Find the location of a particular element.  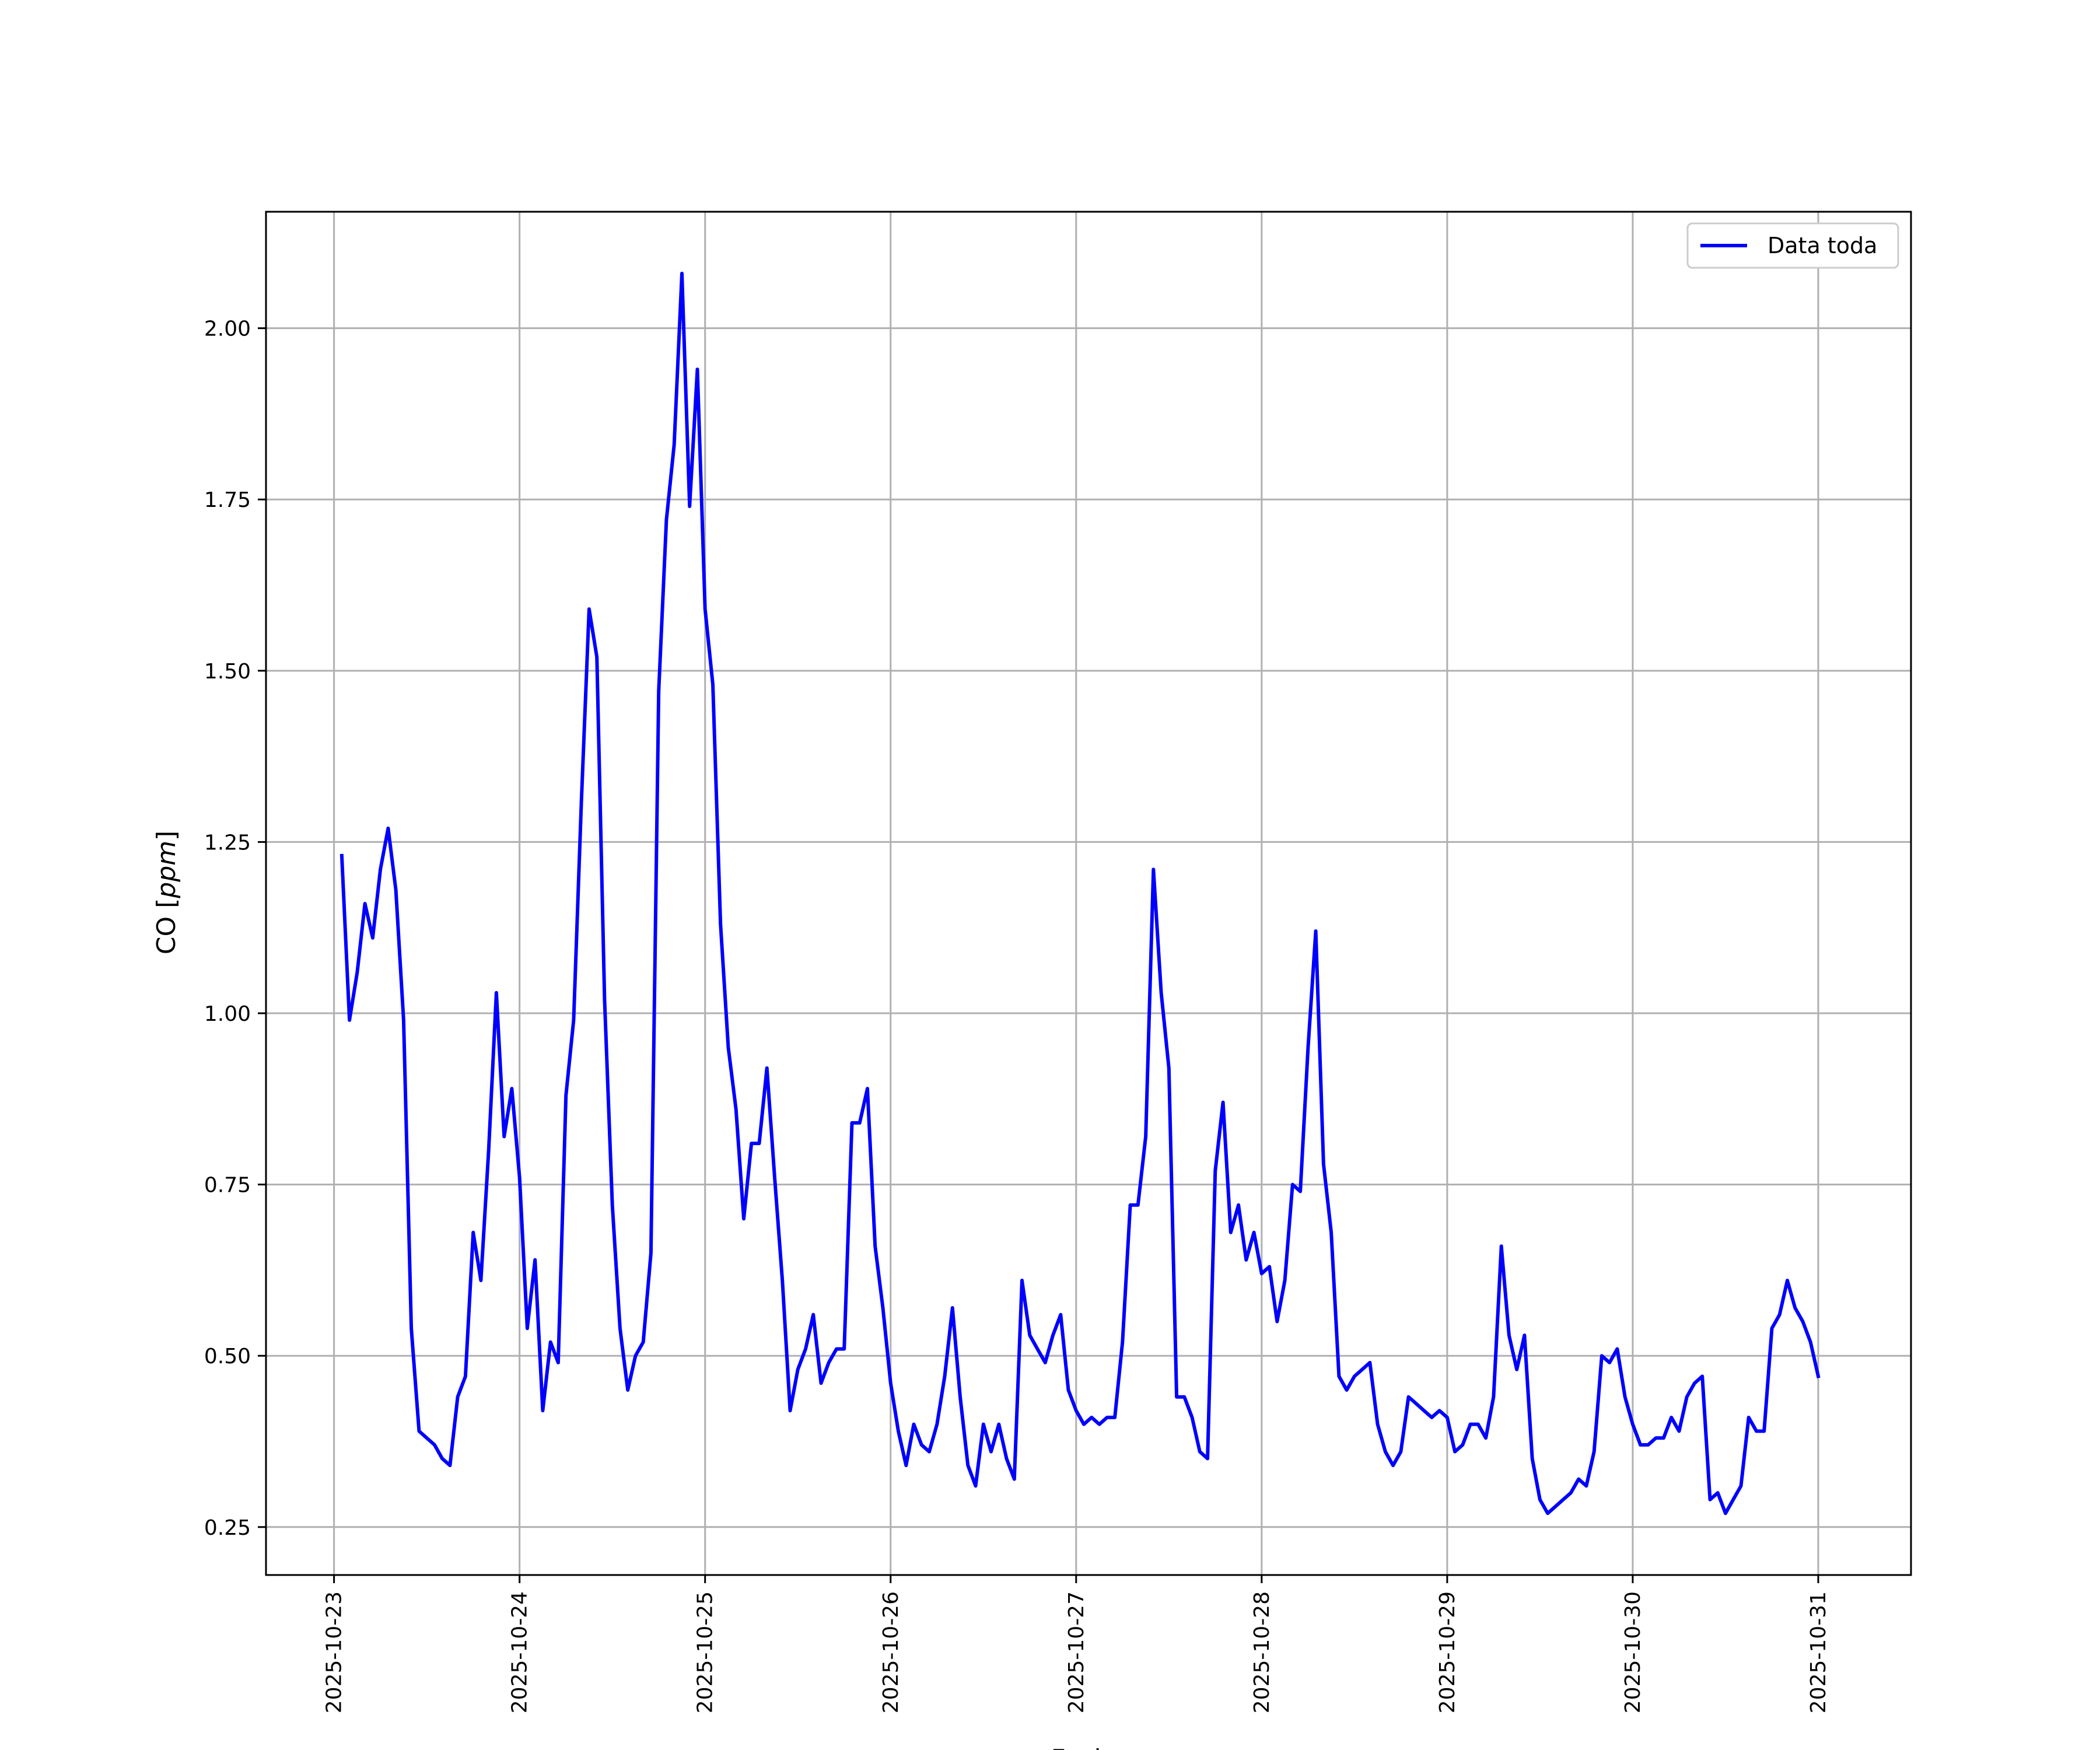

legend-label: Data toda is located at coordinates (1822, 245).